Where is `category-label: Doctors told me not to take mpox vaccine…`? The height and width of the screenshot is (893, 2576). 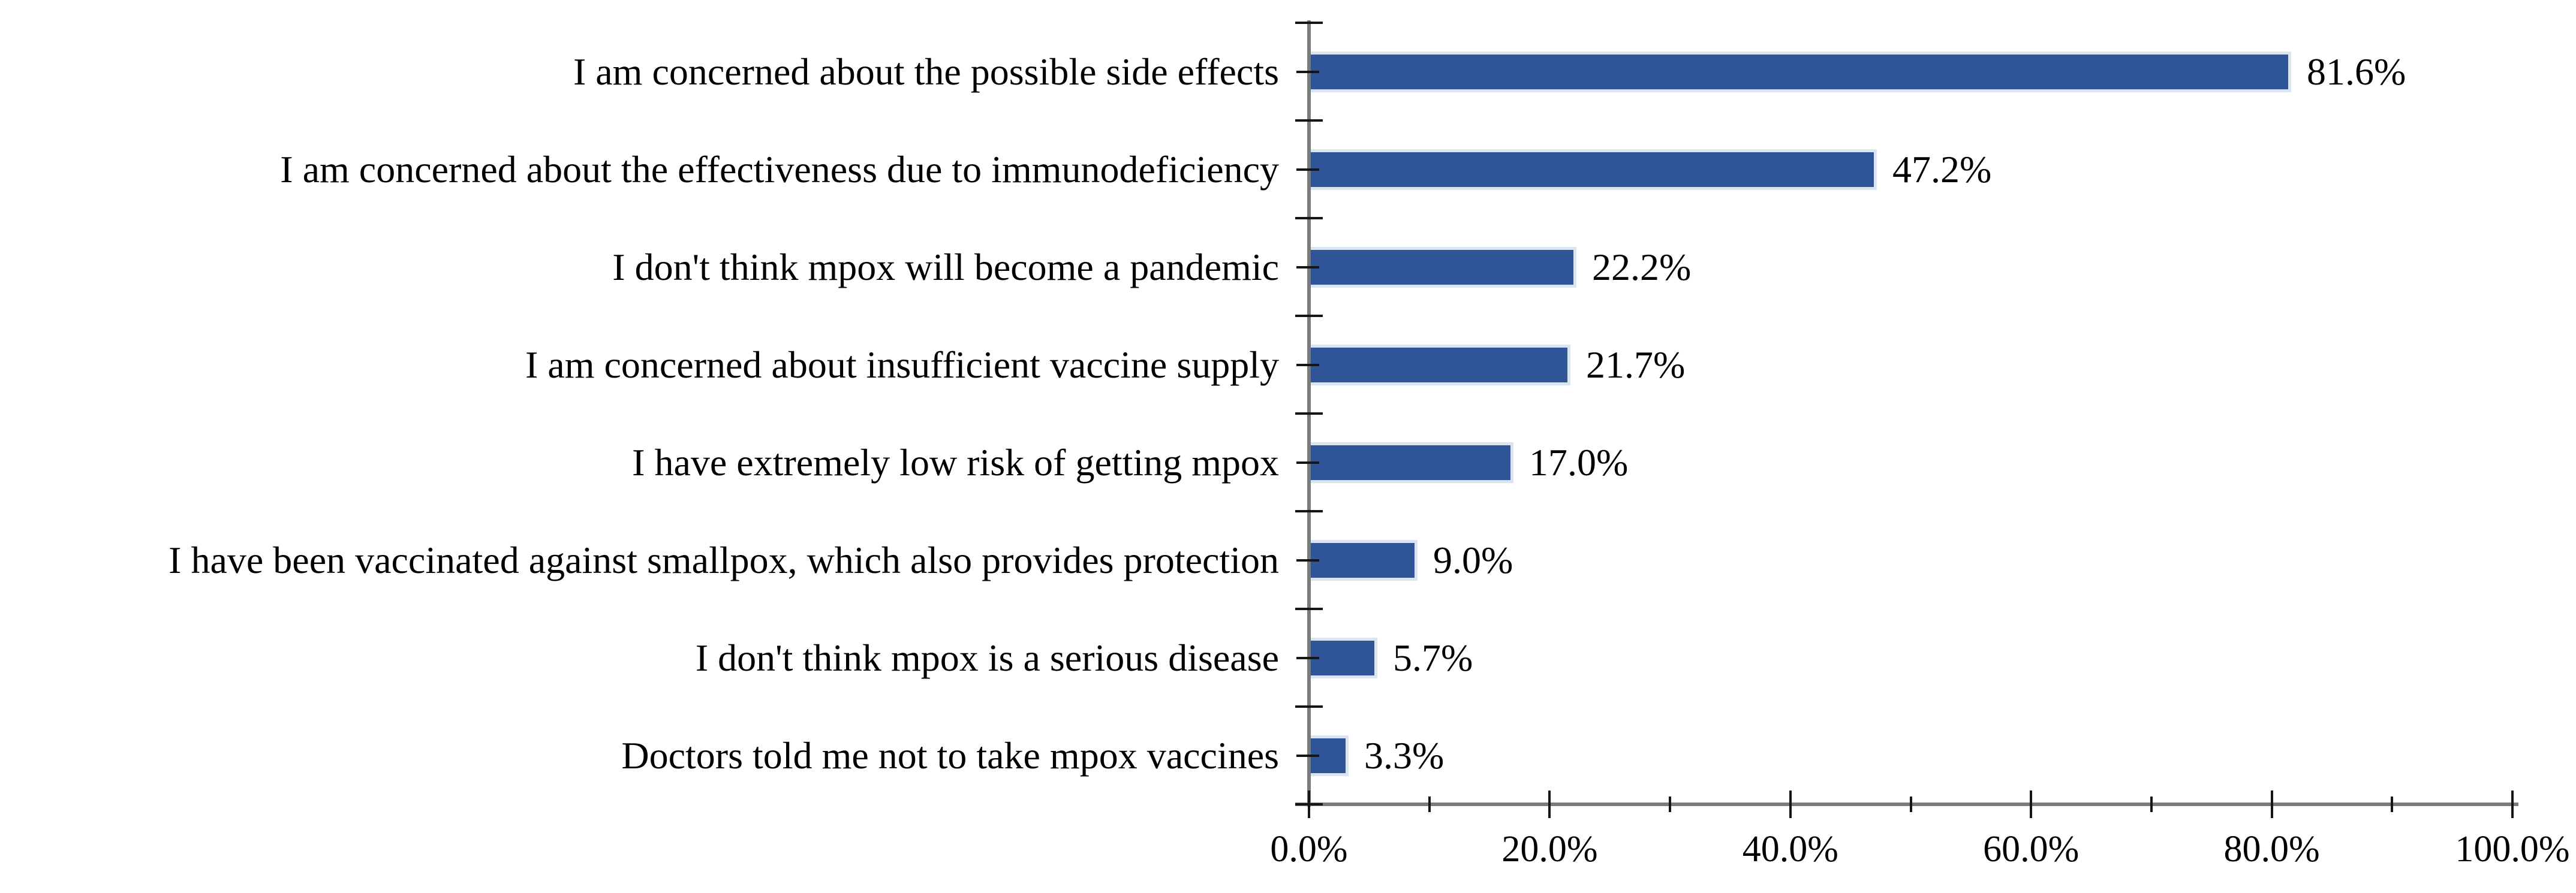 category-label: Doctors told me not to take mpox vaccine… is located at coordinates (950, 755).